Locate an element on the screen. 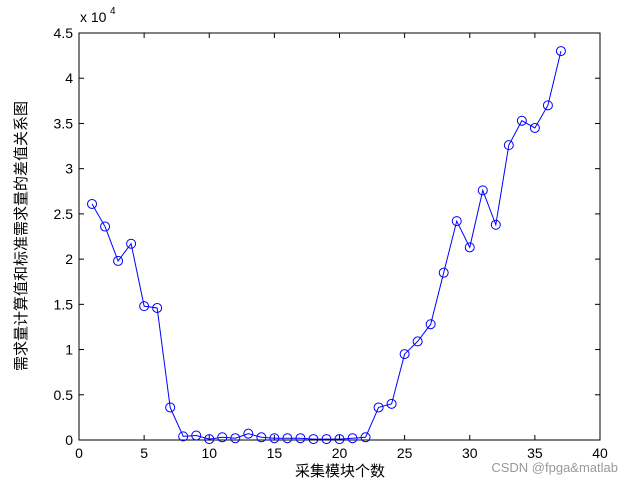  y-tick-label: 0 is located at coordinates (69, 440).